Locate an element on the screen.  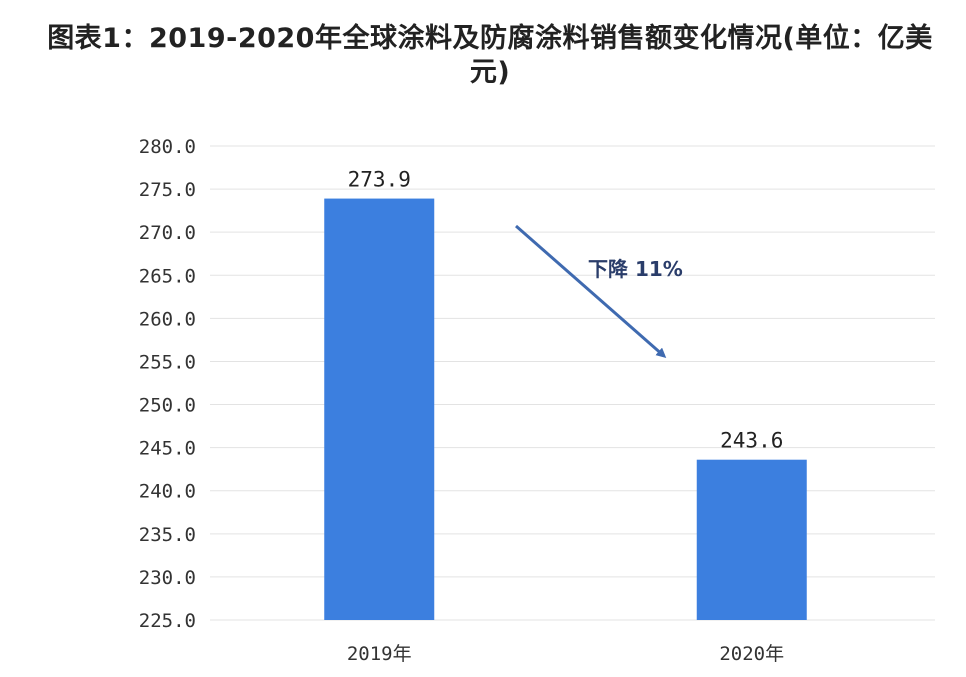
x-axis-categories: 2019年 2020年 is located at coordinates (565, 654).